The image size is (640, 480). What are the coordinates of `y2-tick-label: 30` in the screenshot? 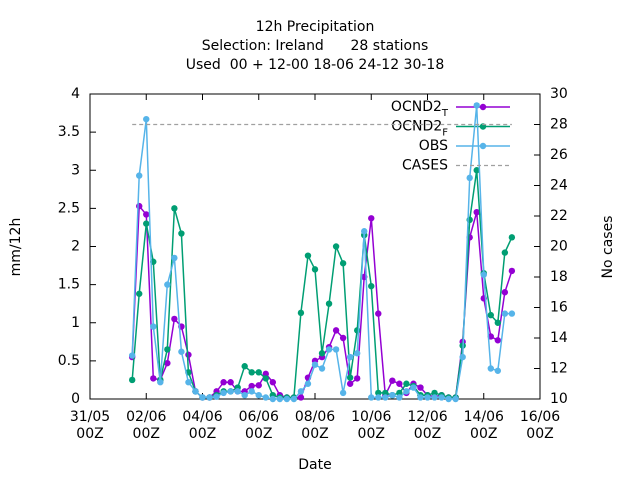 It's located at (559, 94).